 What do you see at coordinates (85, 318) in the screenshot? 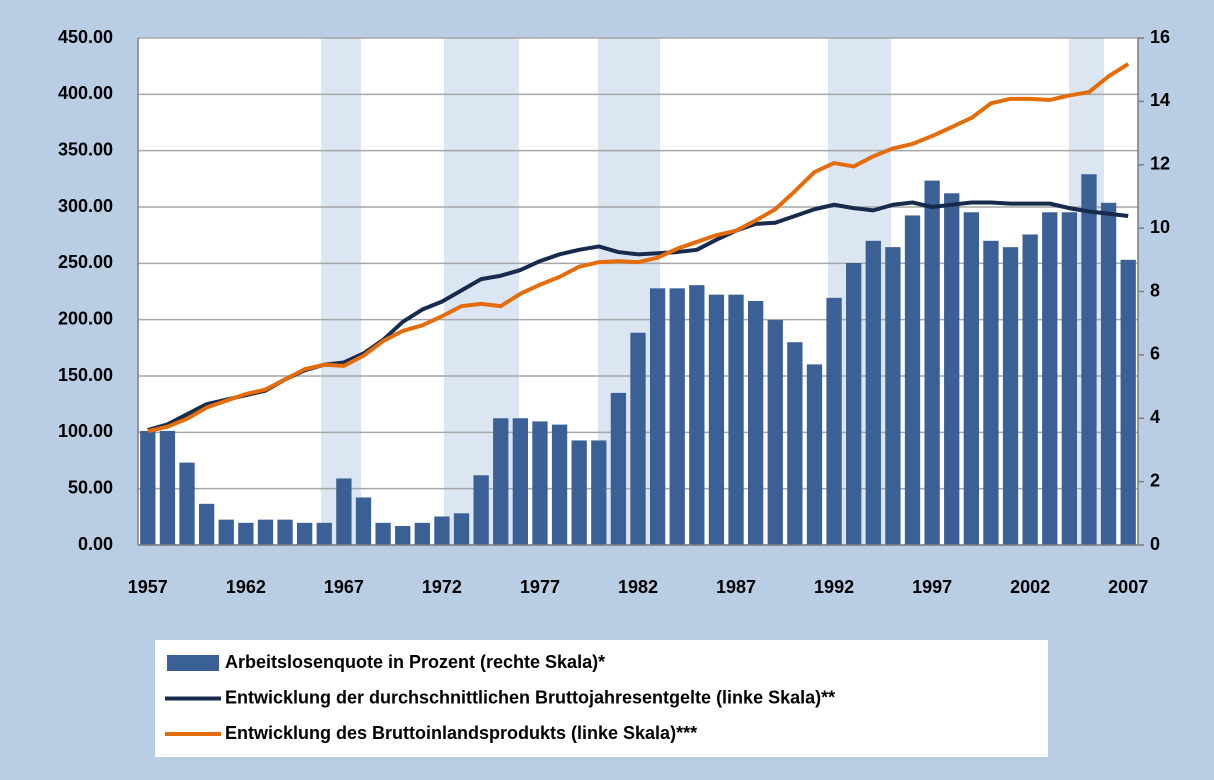
I see `y-tick-label: 200.00` at bounding box center [85, 318].